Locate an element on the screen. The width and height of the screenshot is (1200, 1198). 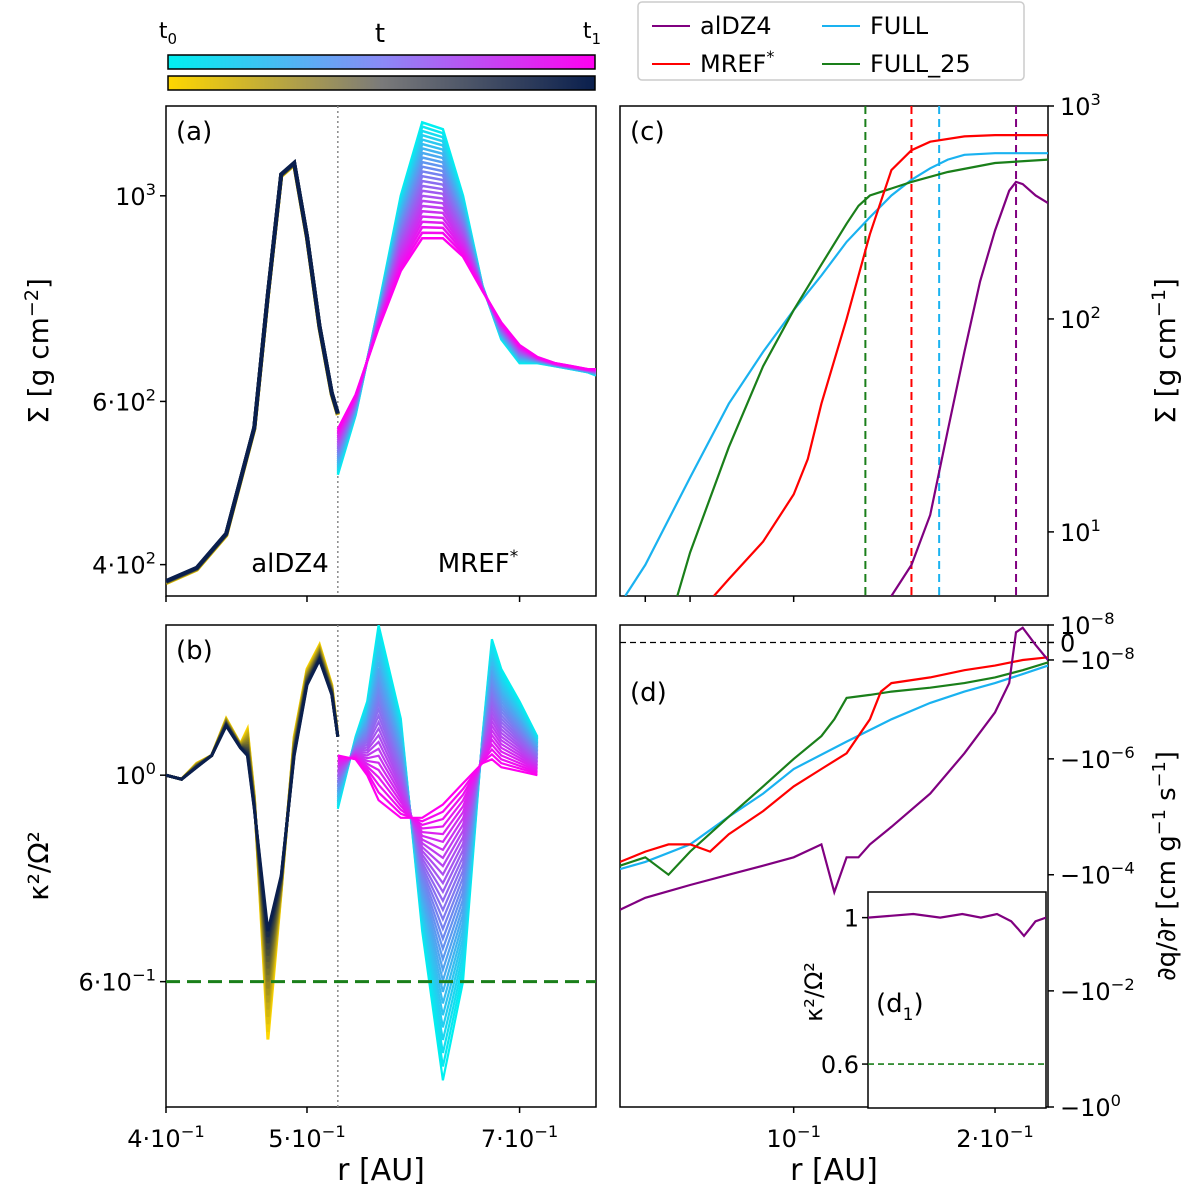
panel-b-label: (b) is located at coordinates (194, 651).